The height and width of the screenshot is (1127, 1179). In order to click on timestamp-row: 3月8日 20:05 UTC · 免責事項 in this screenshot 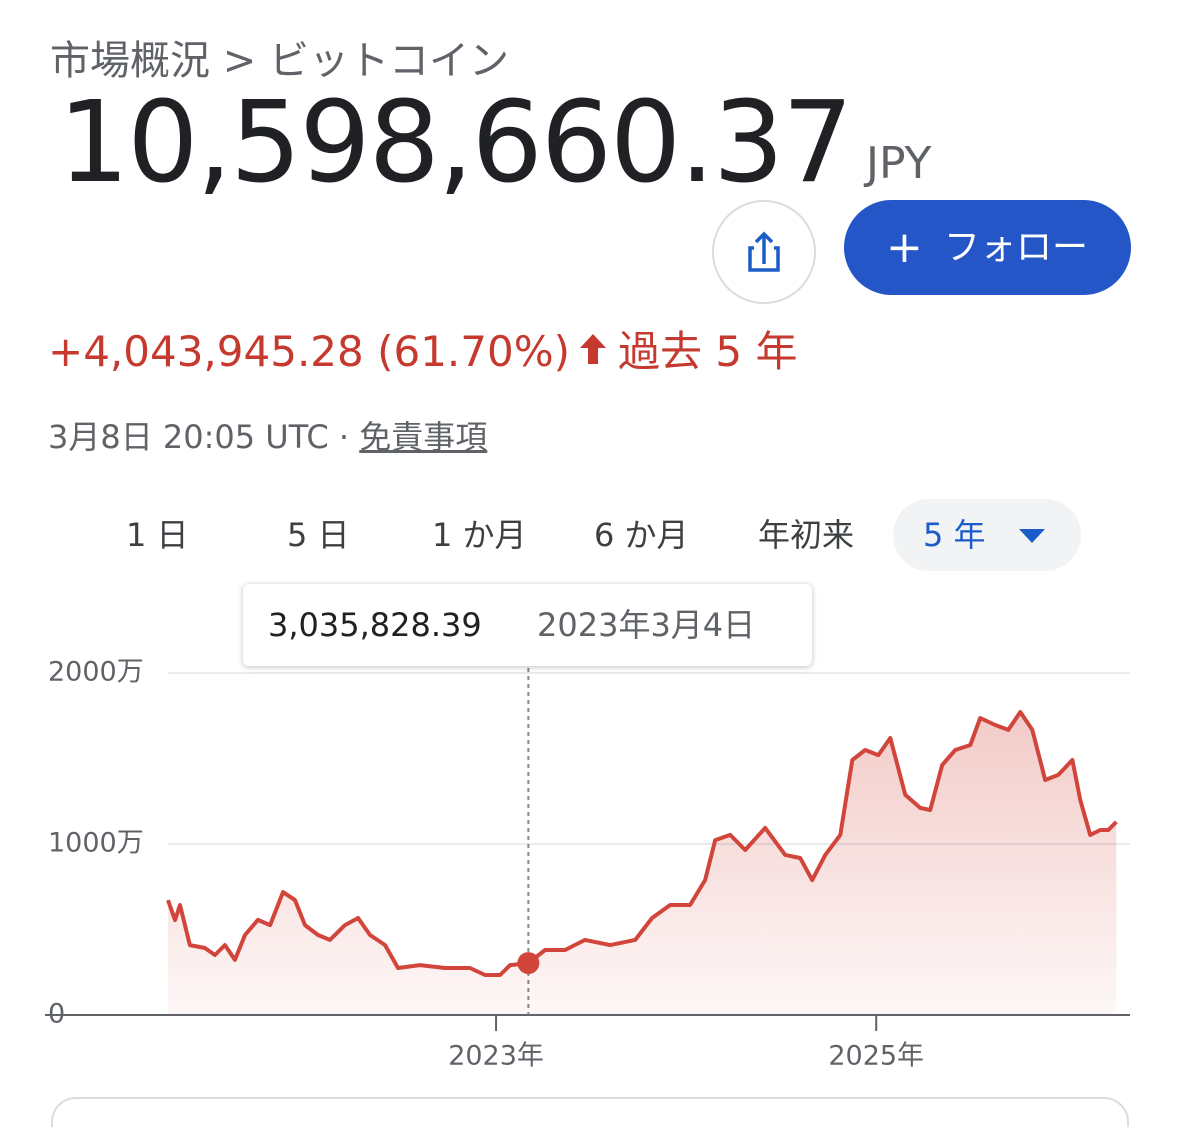, I will do `click(267, 435)`.